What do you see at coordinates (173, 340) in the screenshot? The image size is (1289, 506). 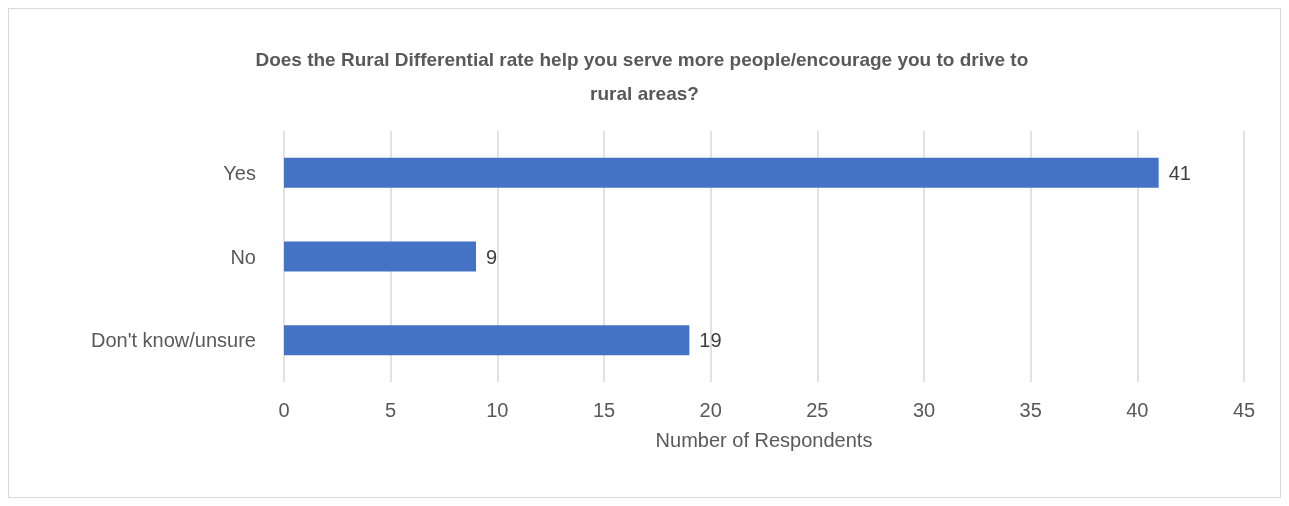 I see `y-tick-label: Don't know/unsure` at bounding box center [173, 340].